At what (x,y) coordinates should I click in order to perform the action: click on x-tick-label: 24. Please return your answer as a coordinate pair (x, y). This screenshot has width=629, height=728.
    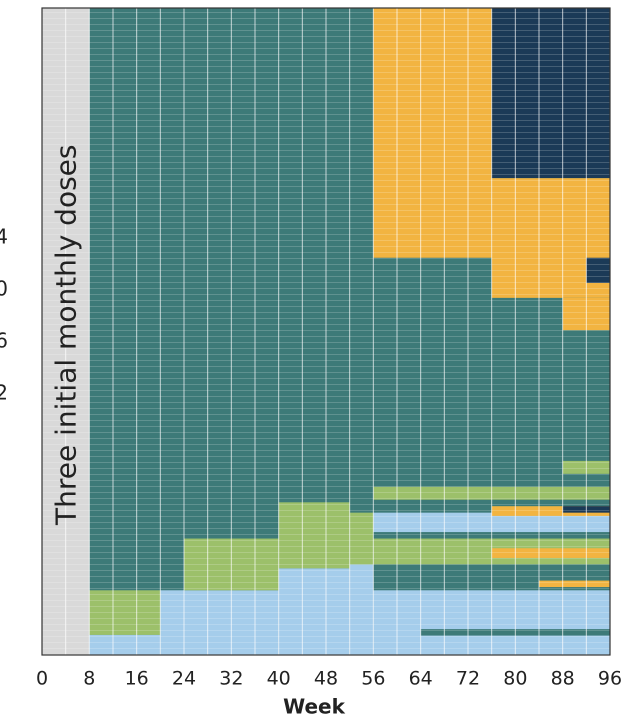
    Looking at the image, I should click on (184, 679).